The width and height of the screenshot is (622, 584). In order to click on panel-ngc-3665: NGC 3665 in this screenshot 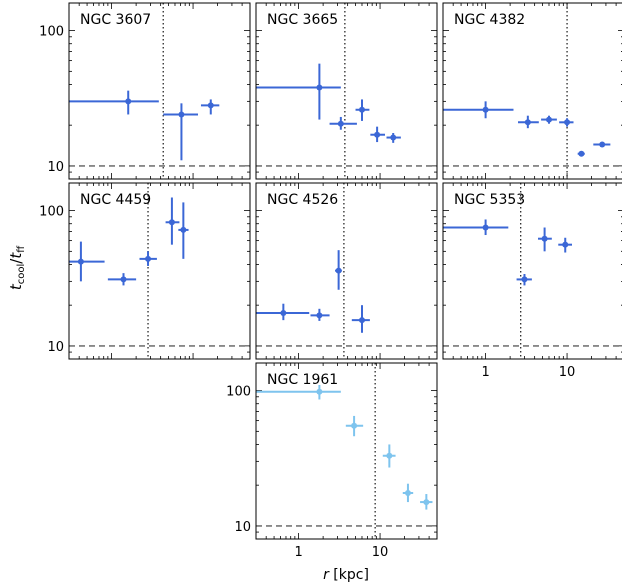, I will do `click(346, 91)`.